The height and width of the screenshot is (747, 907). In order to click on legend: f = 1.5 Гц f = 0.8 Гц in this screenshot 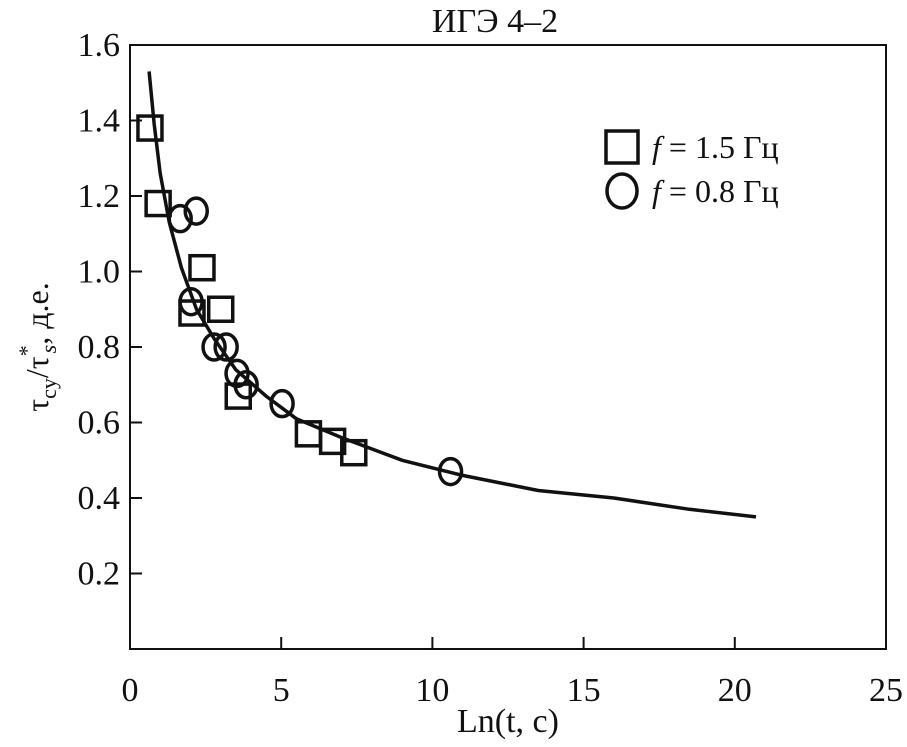, I will do `click(691, 169)`.